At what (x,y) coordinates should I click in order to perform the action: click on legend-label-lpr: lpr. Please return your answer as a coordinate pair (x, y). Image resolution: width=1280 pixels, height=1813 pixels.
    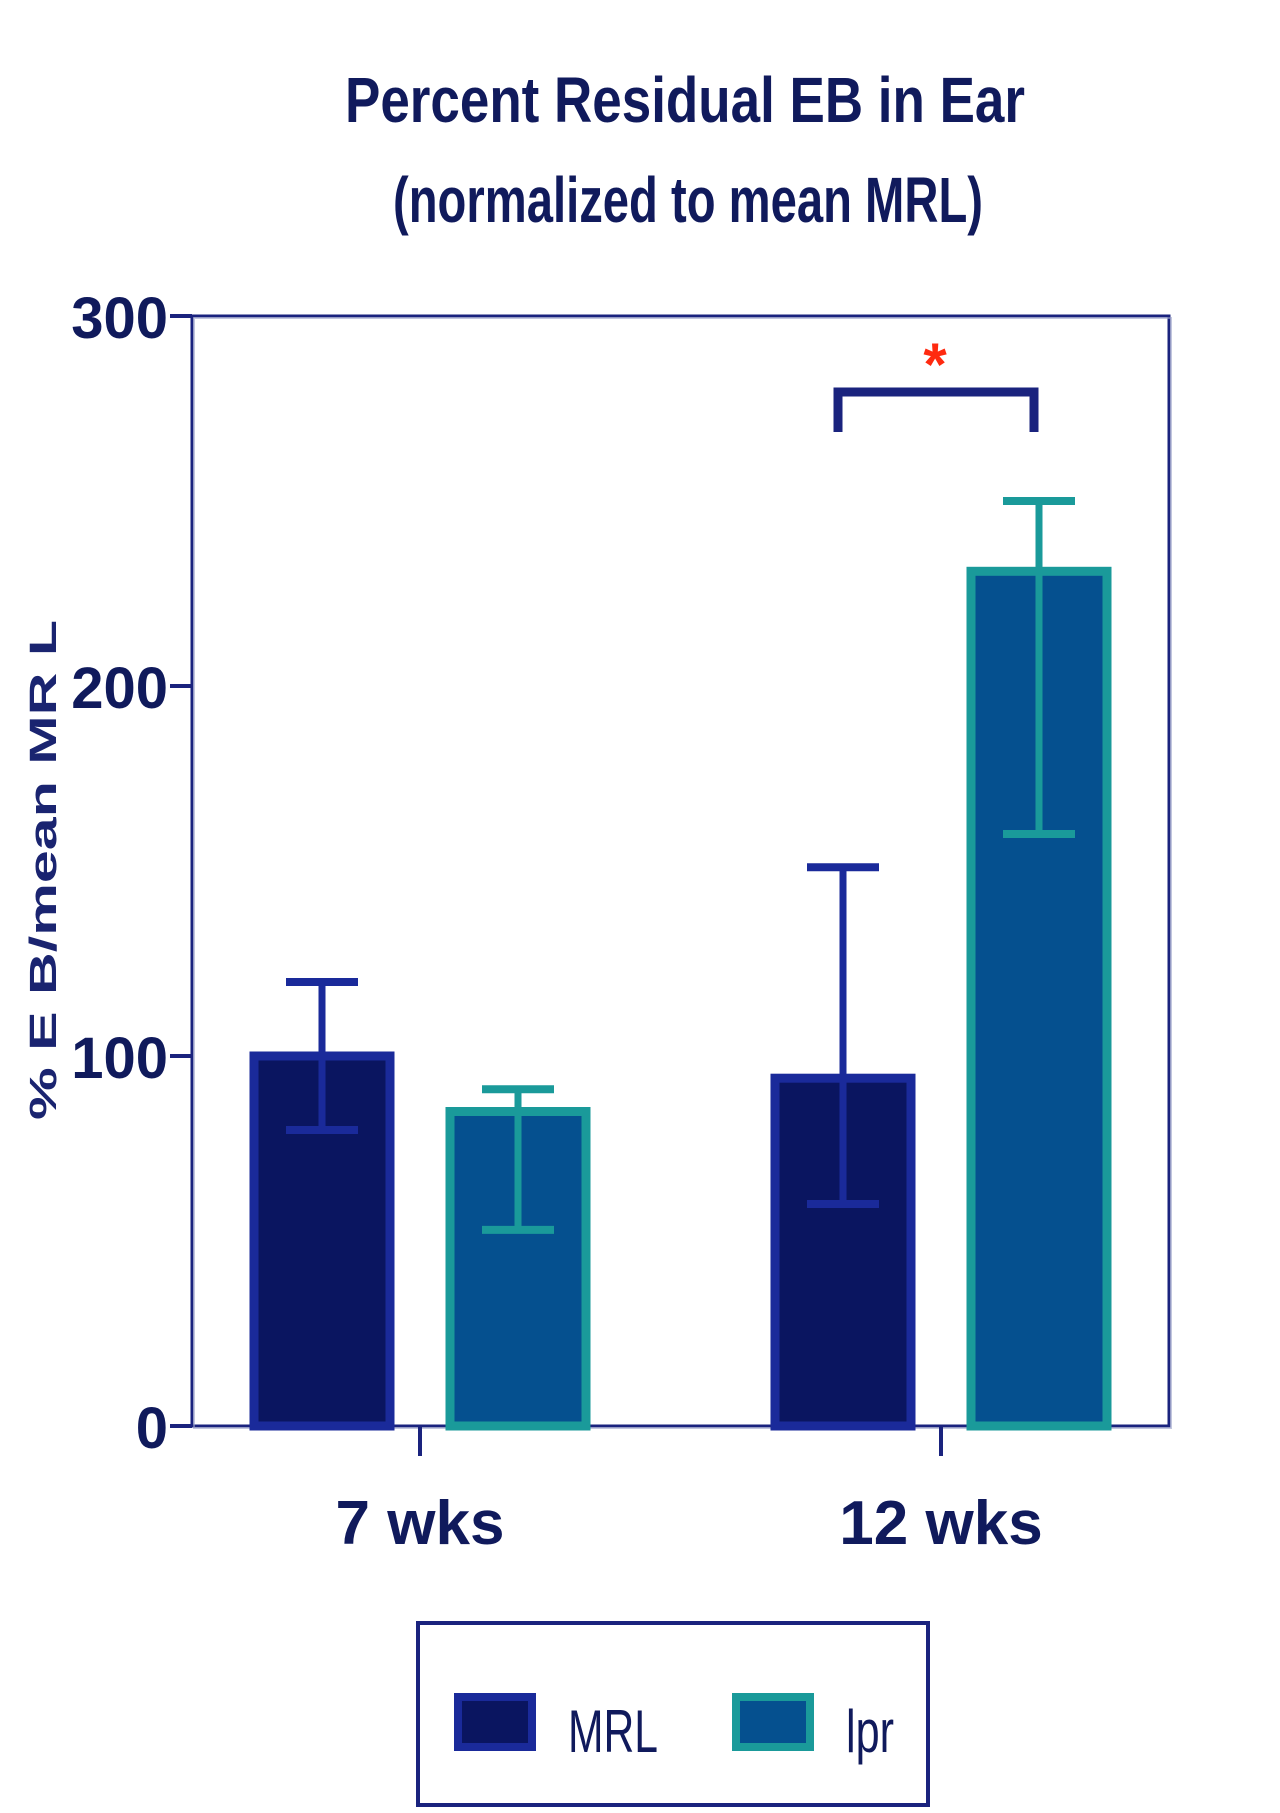
    Looking at the image, I should click on (870, 1731).